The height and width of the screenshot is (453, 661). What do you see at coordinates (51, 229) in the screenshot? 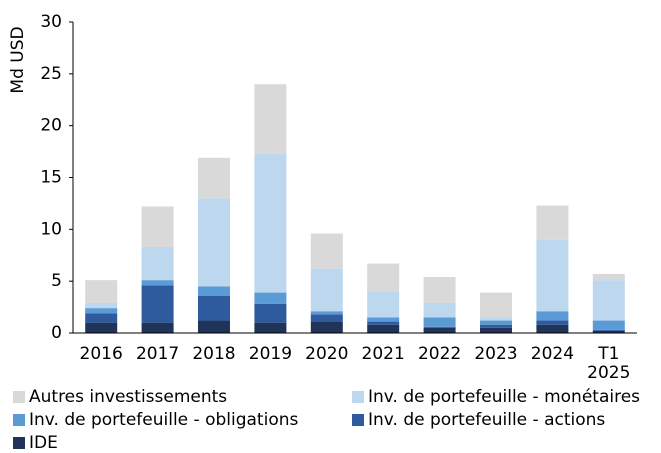
I see `y-tick-label: 10` at bounding box center [51, 229].